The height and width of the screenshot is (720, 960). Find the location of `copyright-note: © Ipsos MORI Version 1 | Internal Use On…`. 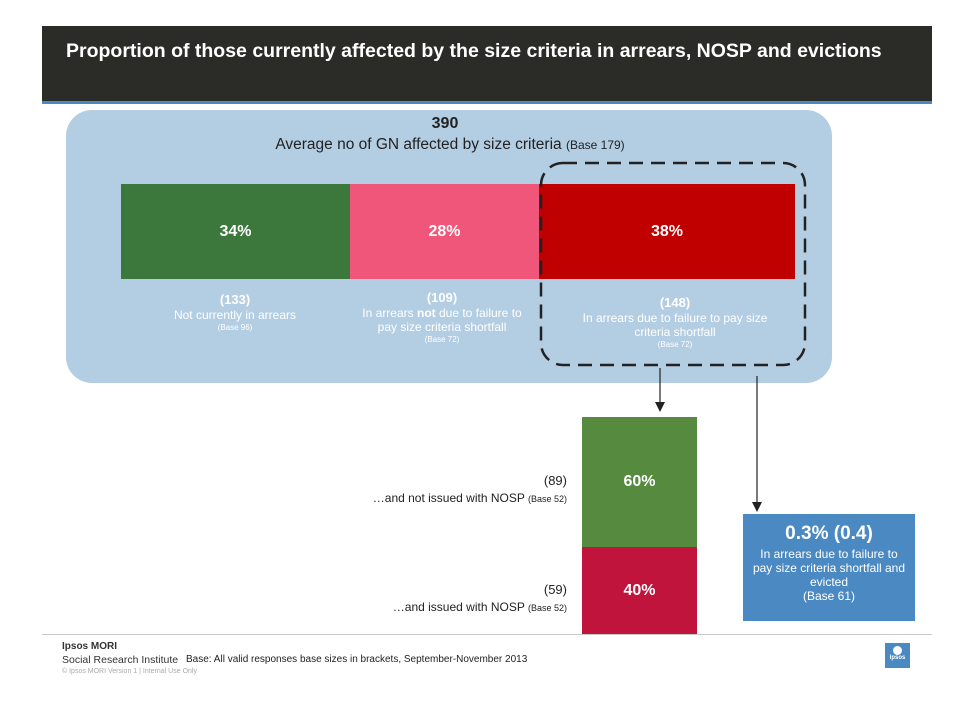

copyright-note: © Ipsos MORI Version 1 | Internal Use On… is located at coordinates (129, 671).